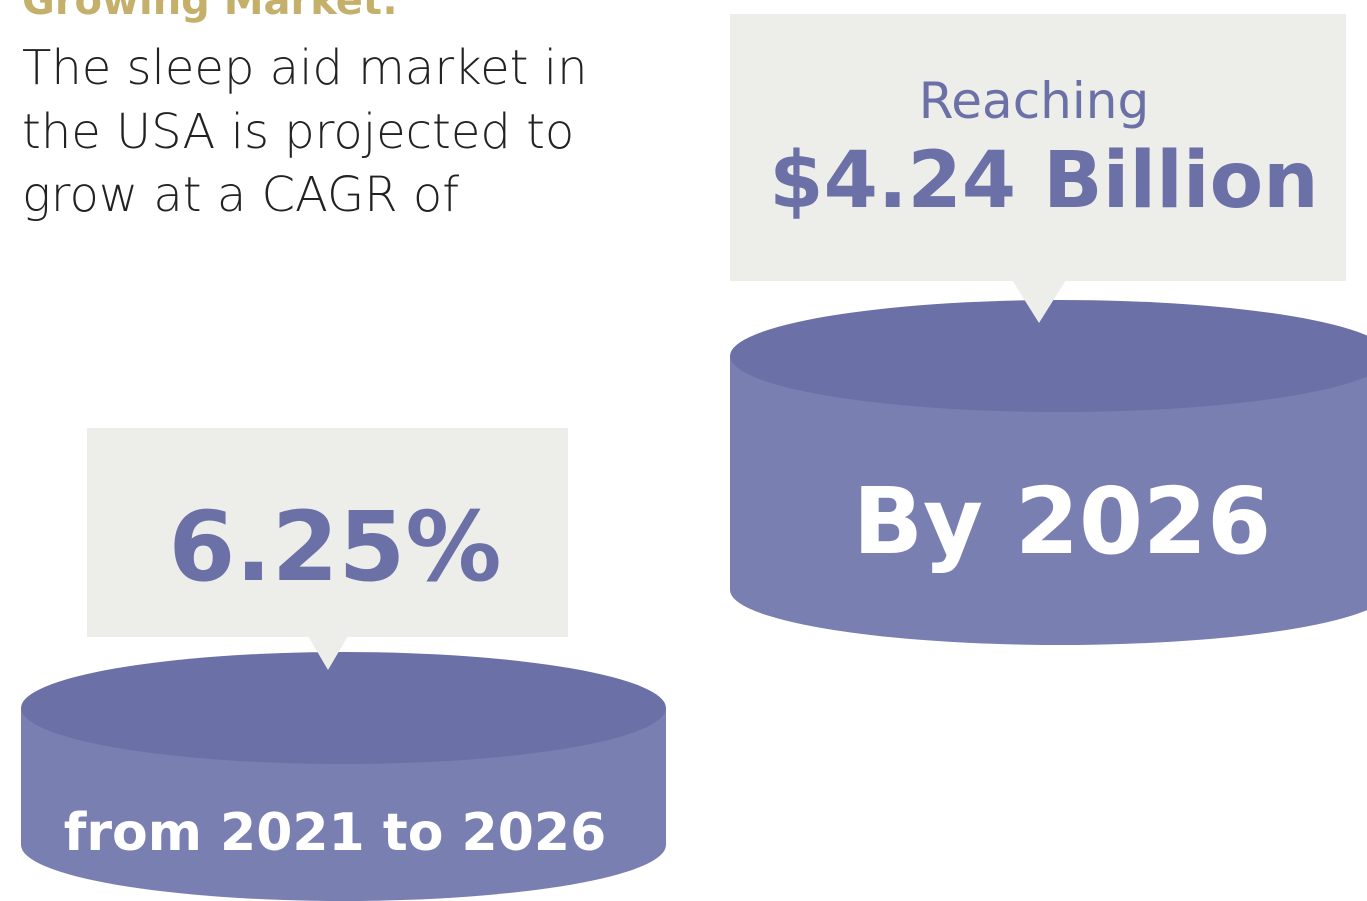 This screenshot has width=1367, height=901. I want to click on intro-text: Reaching, so click(1034, 101).